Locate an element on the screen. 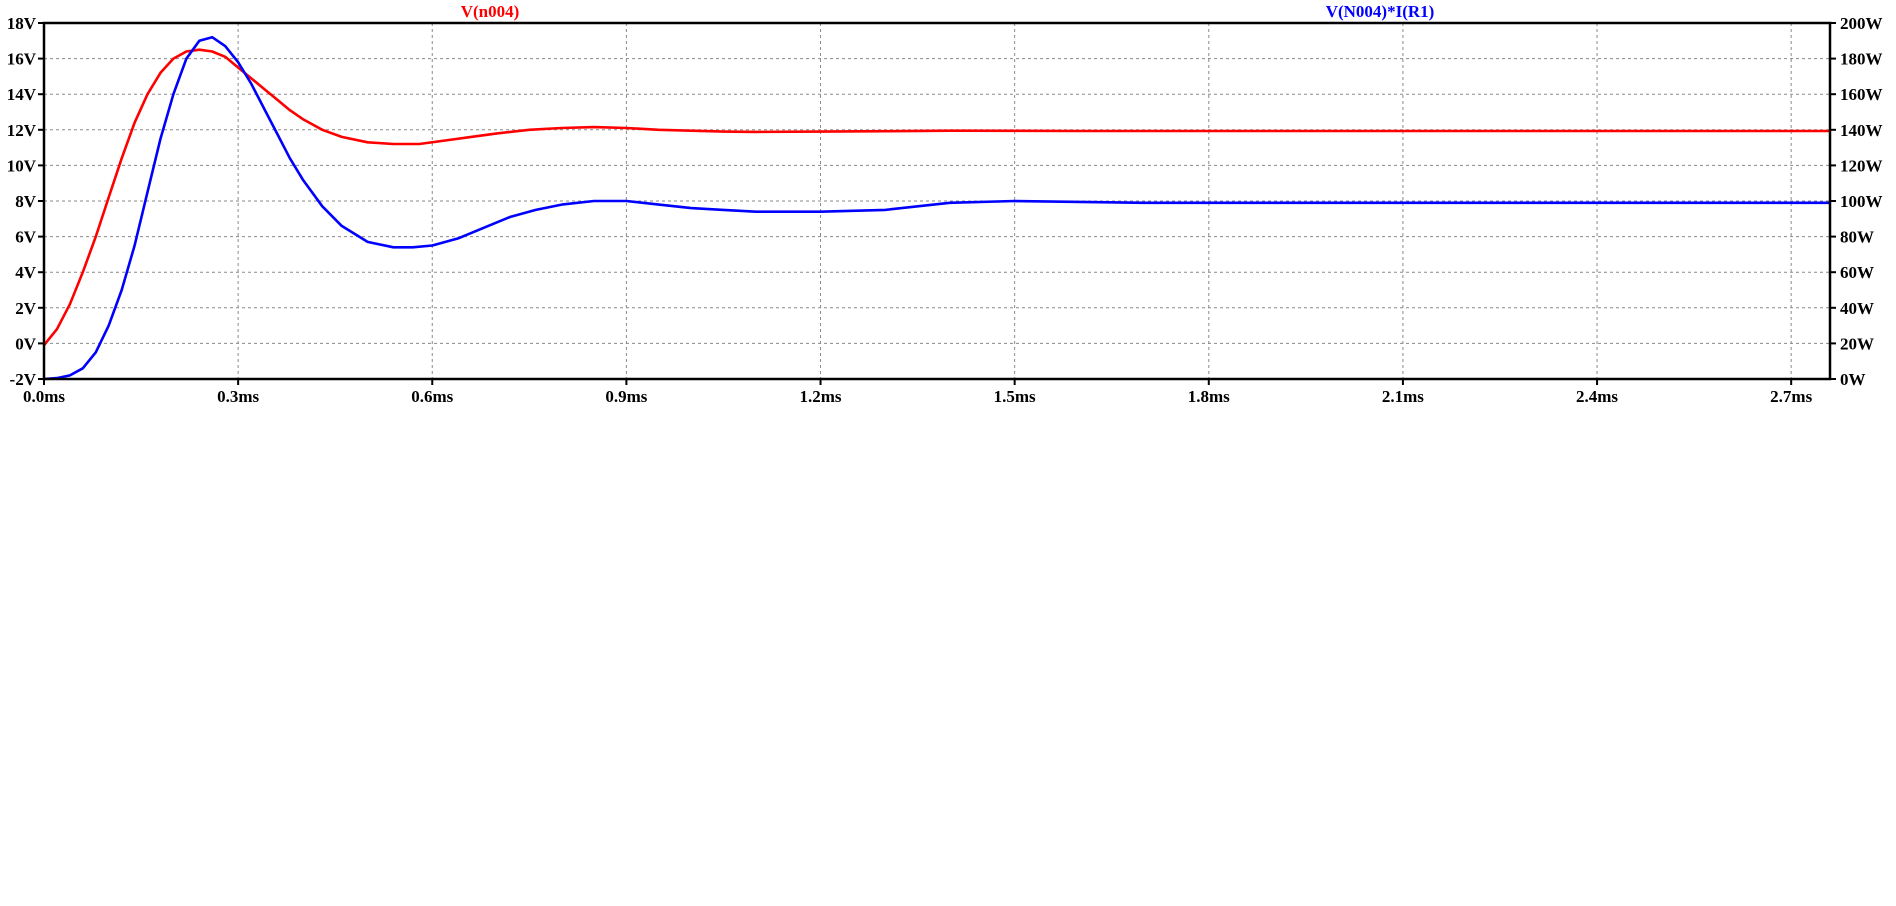 This screenshot has width=1896, height=906. x-tick-label: 2.1ms is located at coordinates (1403, 396).